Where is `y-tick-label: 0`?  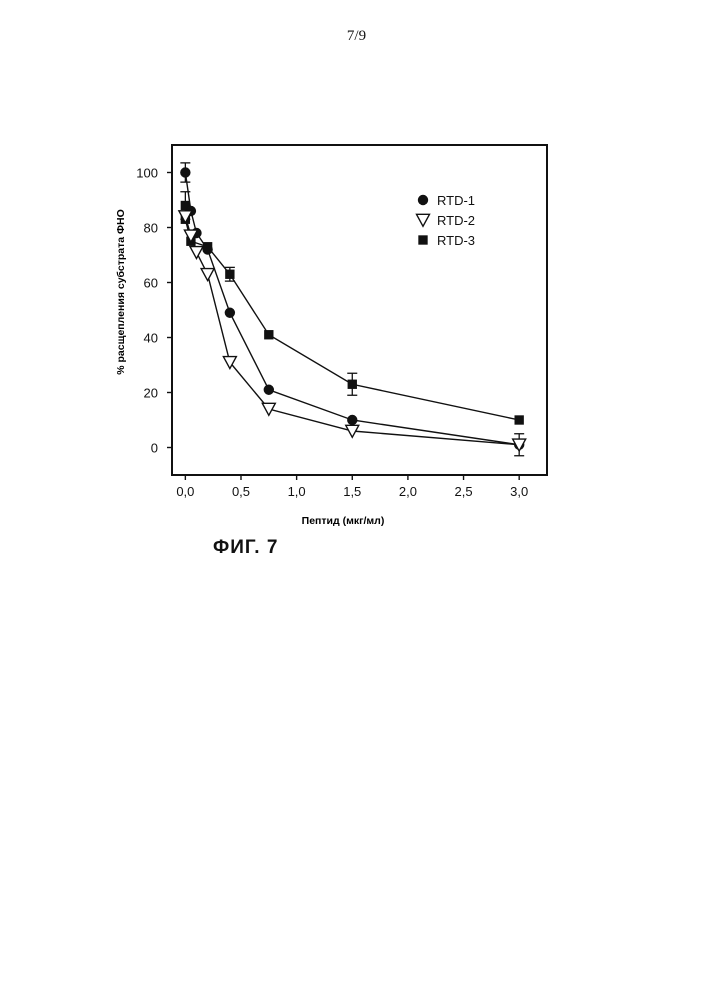 y-tick-label: 0 is located at coordinates (154, 448).